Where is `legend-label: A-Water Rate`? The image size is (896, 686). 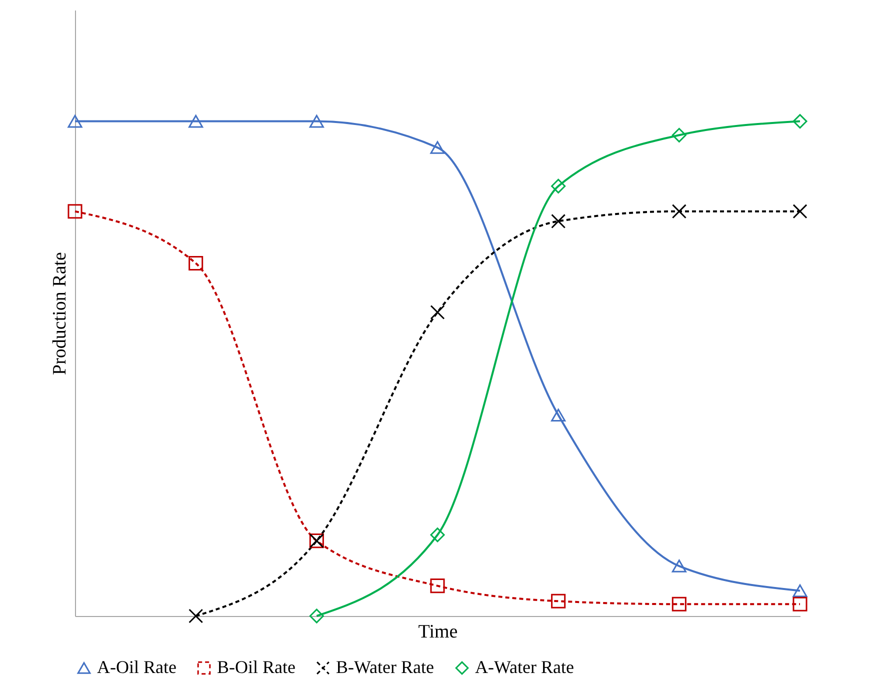 legend-label: A-Water Rate is located at coordinates (524, 667).